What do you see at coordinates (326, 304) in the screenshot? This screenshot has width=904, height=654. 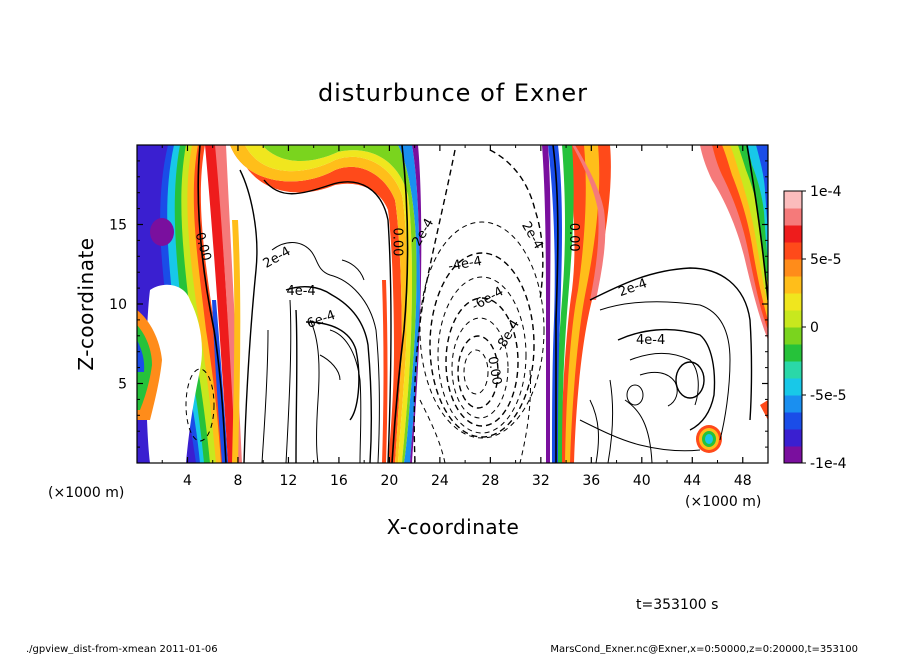 I see `top-arch-bands` at bounding box center [326, 304].